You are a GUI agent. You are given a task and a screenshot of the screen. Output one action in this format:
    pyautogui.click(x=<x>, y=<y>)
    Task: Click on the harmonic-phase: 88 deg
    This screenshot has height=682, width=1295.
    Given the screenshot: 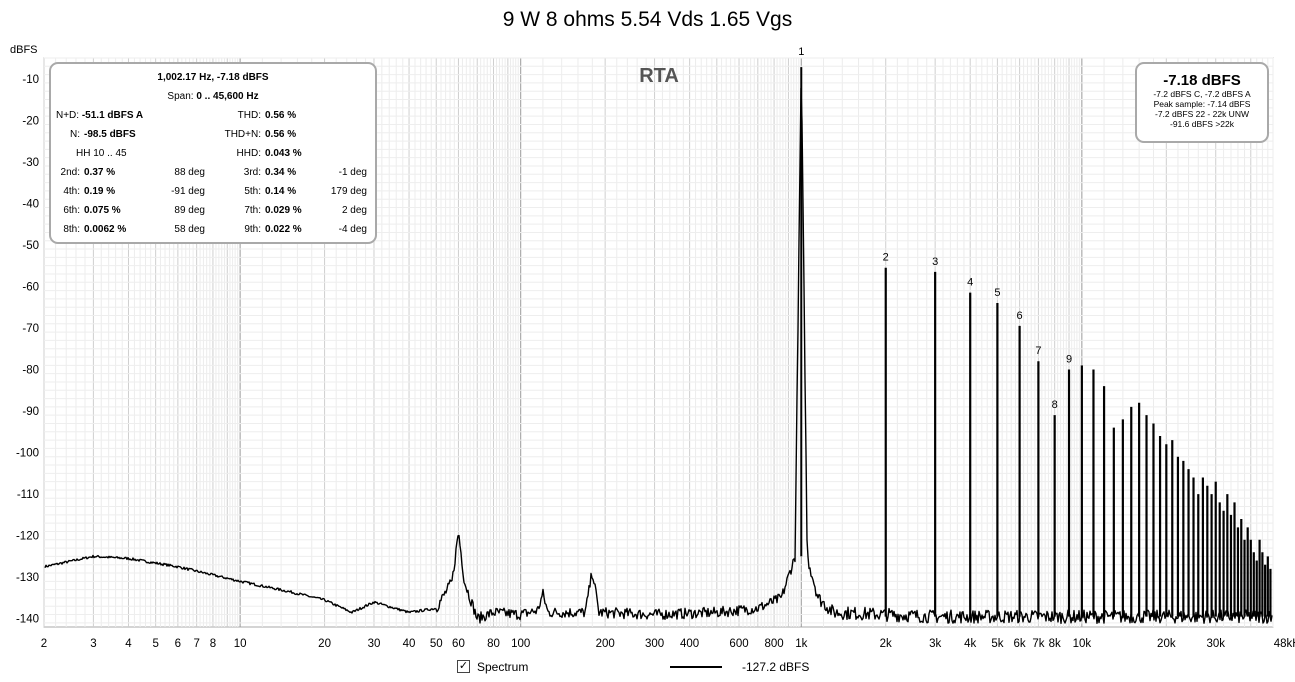 What is the action you would take?
    pyautogui.click(x=189, y=172)
    